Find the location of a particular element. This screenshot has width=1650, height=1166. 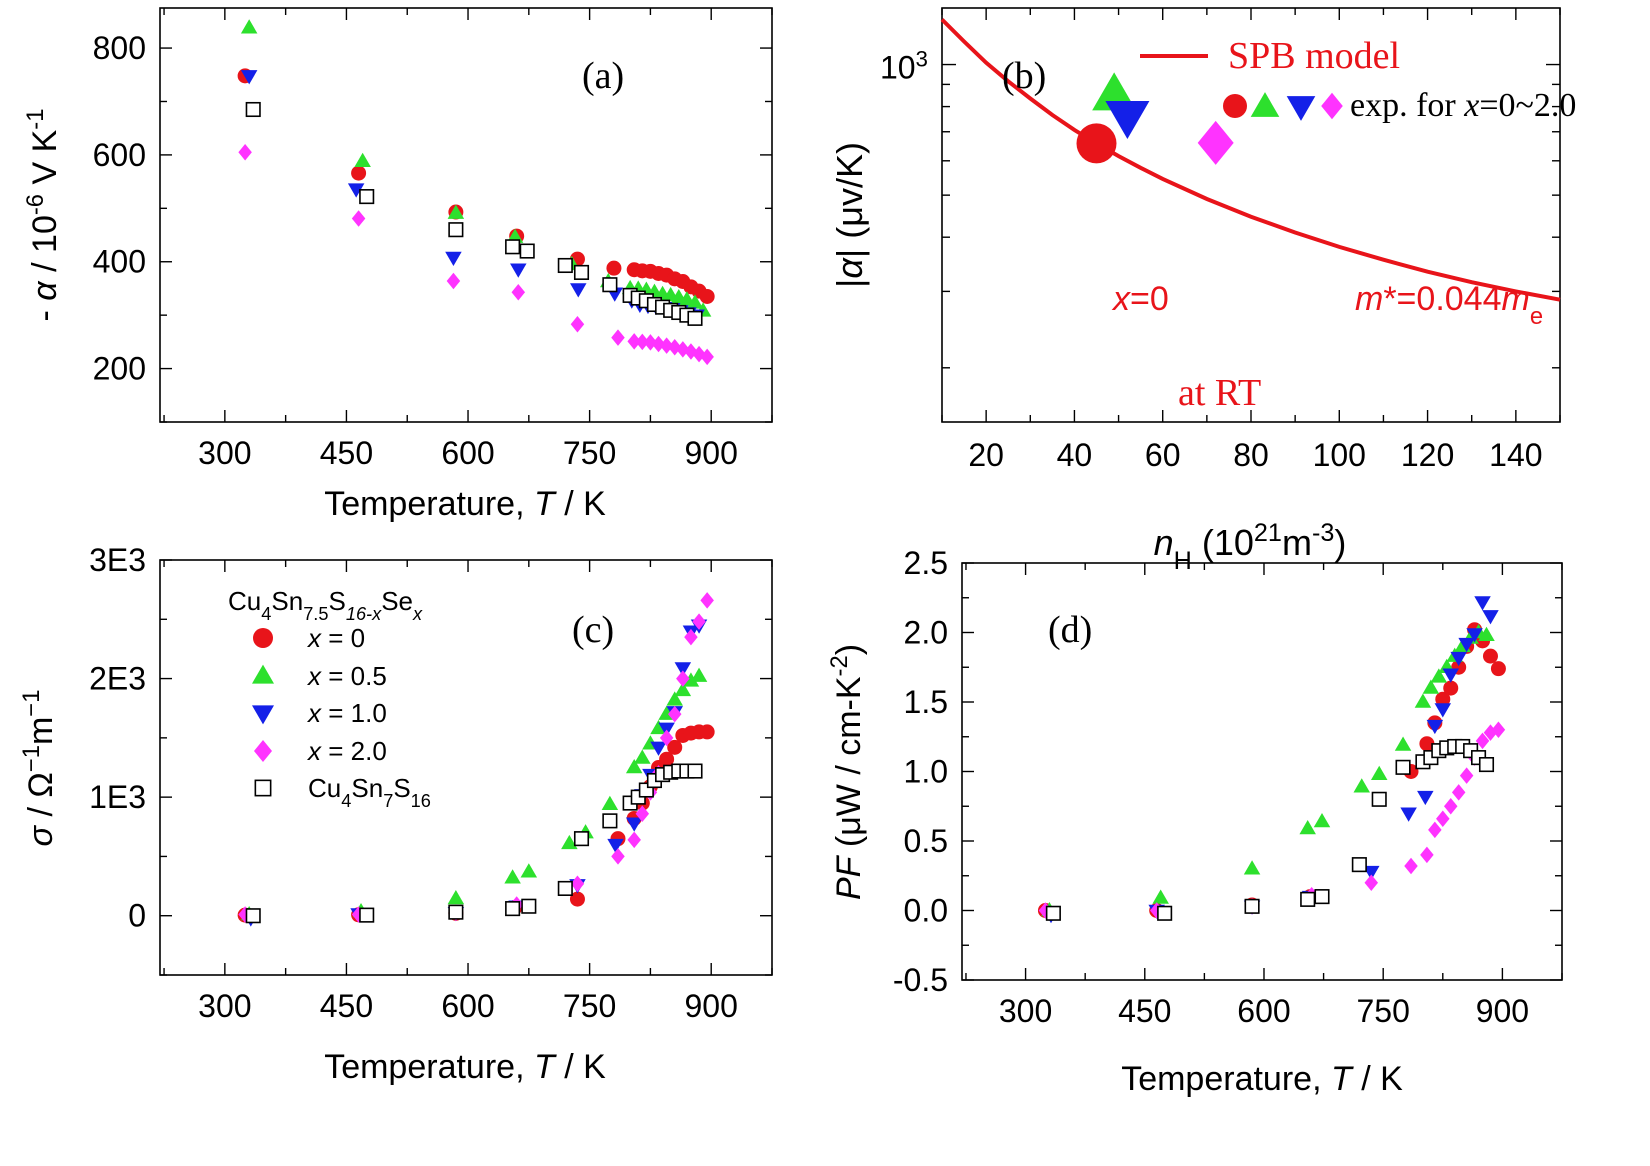

x-tick-label: 300 is located at coordinates (224, 1006).